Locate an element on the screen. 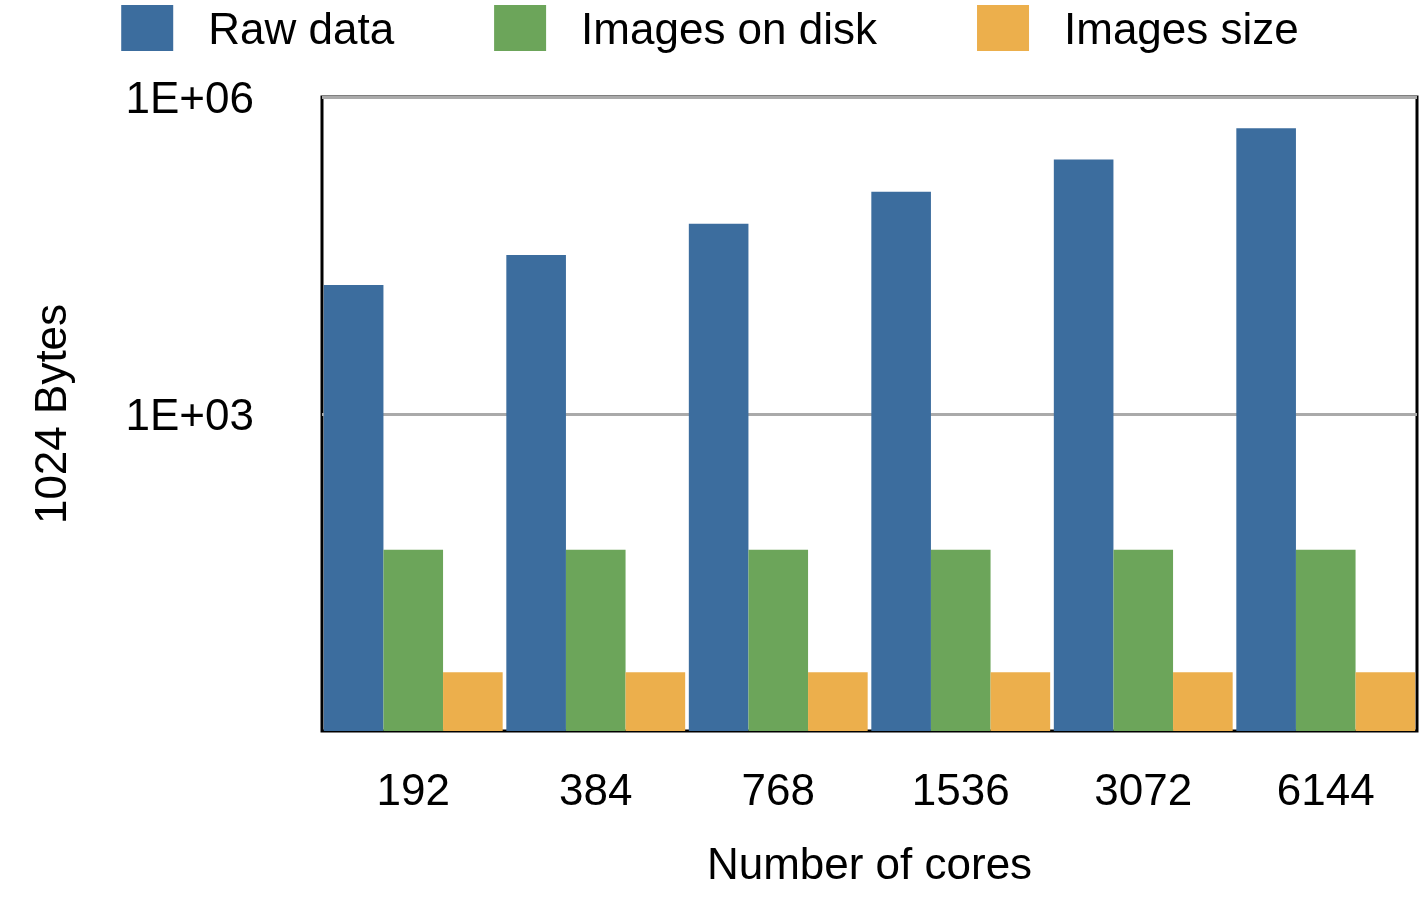 The image size is (1420, 905). y-tick-label: 1E+03 is located at coordinates (189, 414).